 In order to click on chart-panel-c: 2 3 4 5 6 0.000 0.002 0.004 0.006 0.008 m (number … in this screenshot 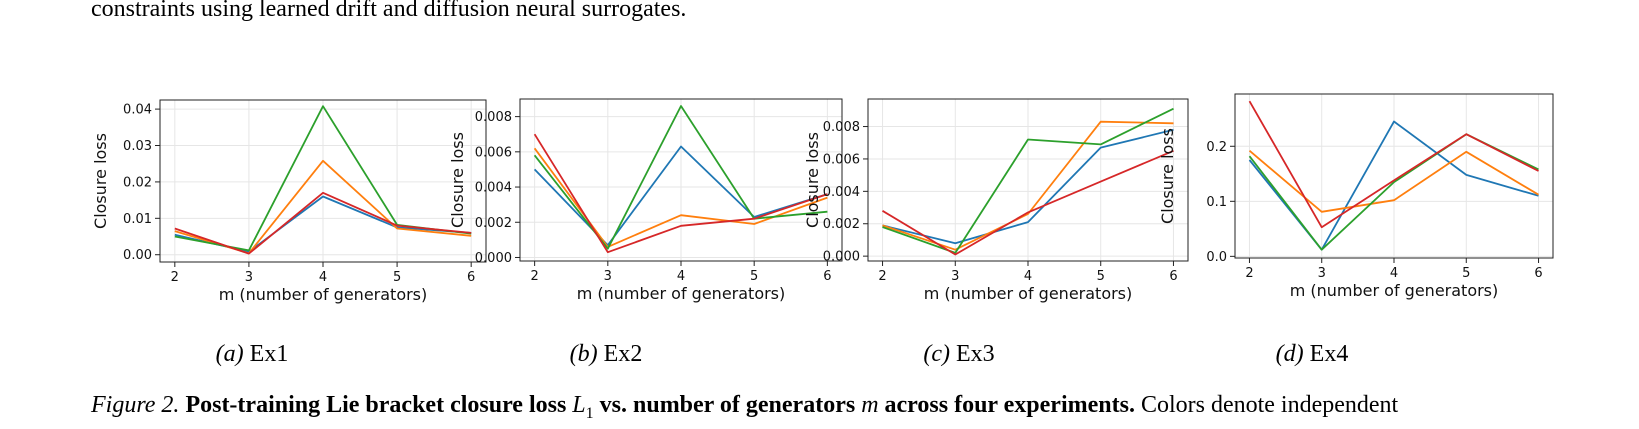, I will do `click(994, 213)`.